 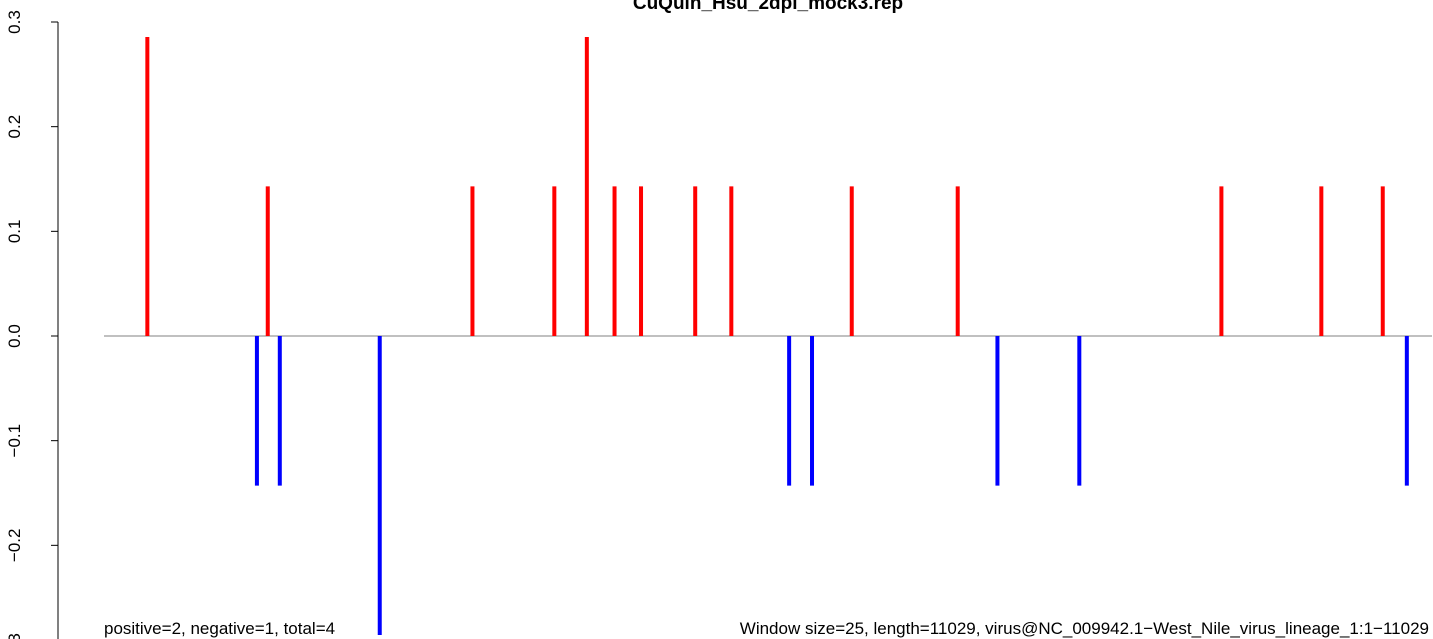 I want to click on y-tick-label: −0.2, so click(x=14, y=546).